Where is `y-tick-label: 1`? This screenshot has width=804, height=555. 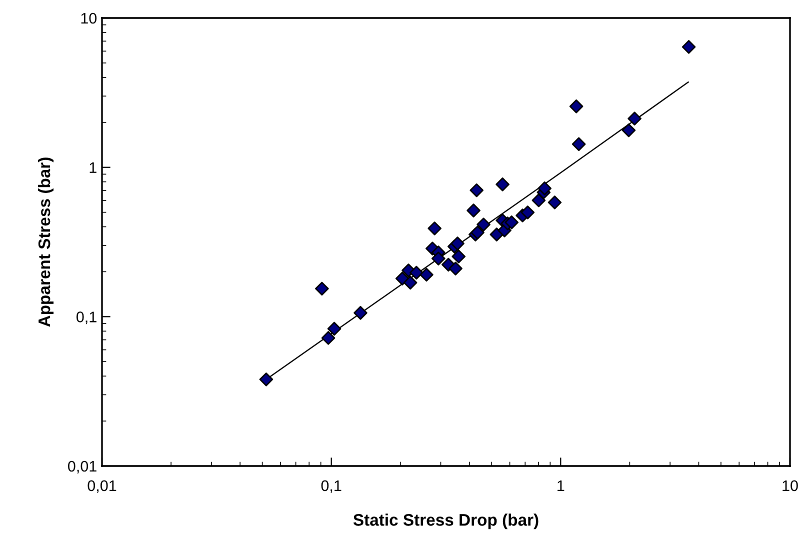 y-tick-label: 1 is located at coordinates (93, 167).